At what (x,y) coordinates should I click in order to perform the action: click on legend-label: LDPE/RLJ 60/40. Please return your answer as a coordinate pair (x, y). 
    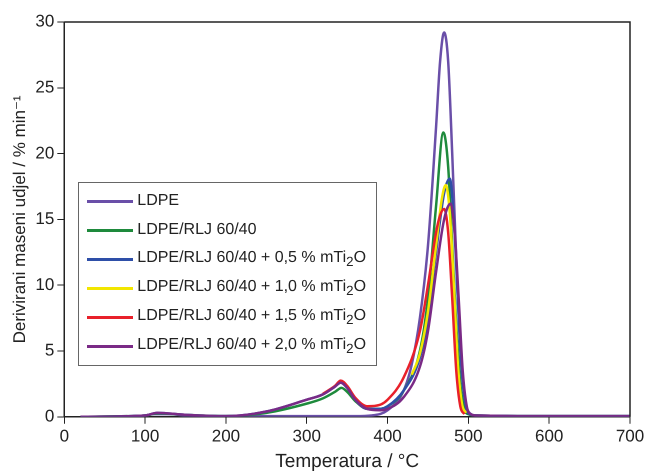
    Looking at the image, I should click on (196, 230).